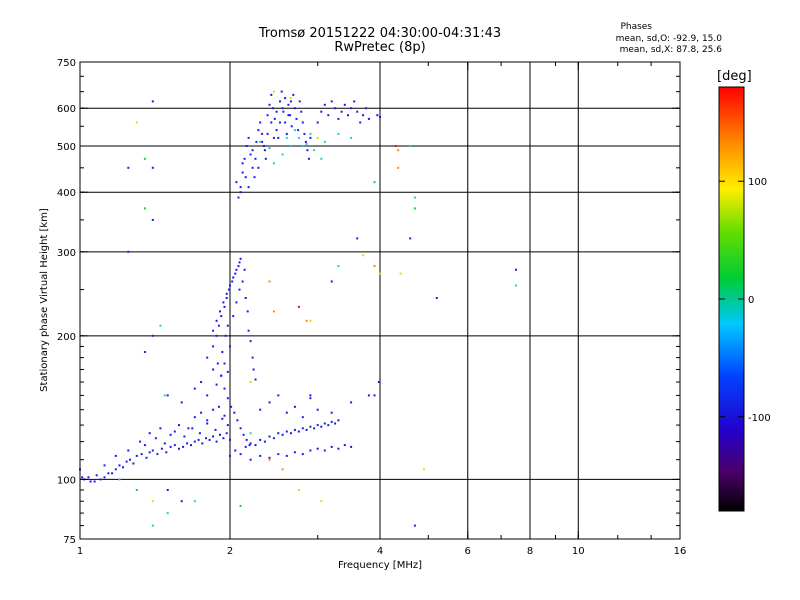 The image size is (800, 600). What do you see at coordinates (395, 146) in the screenshot?
I see `data-point-red` at bounding box center [395, 146].